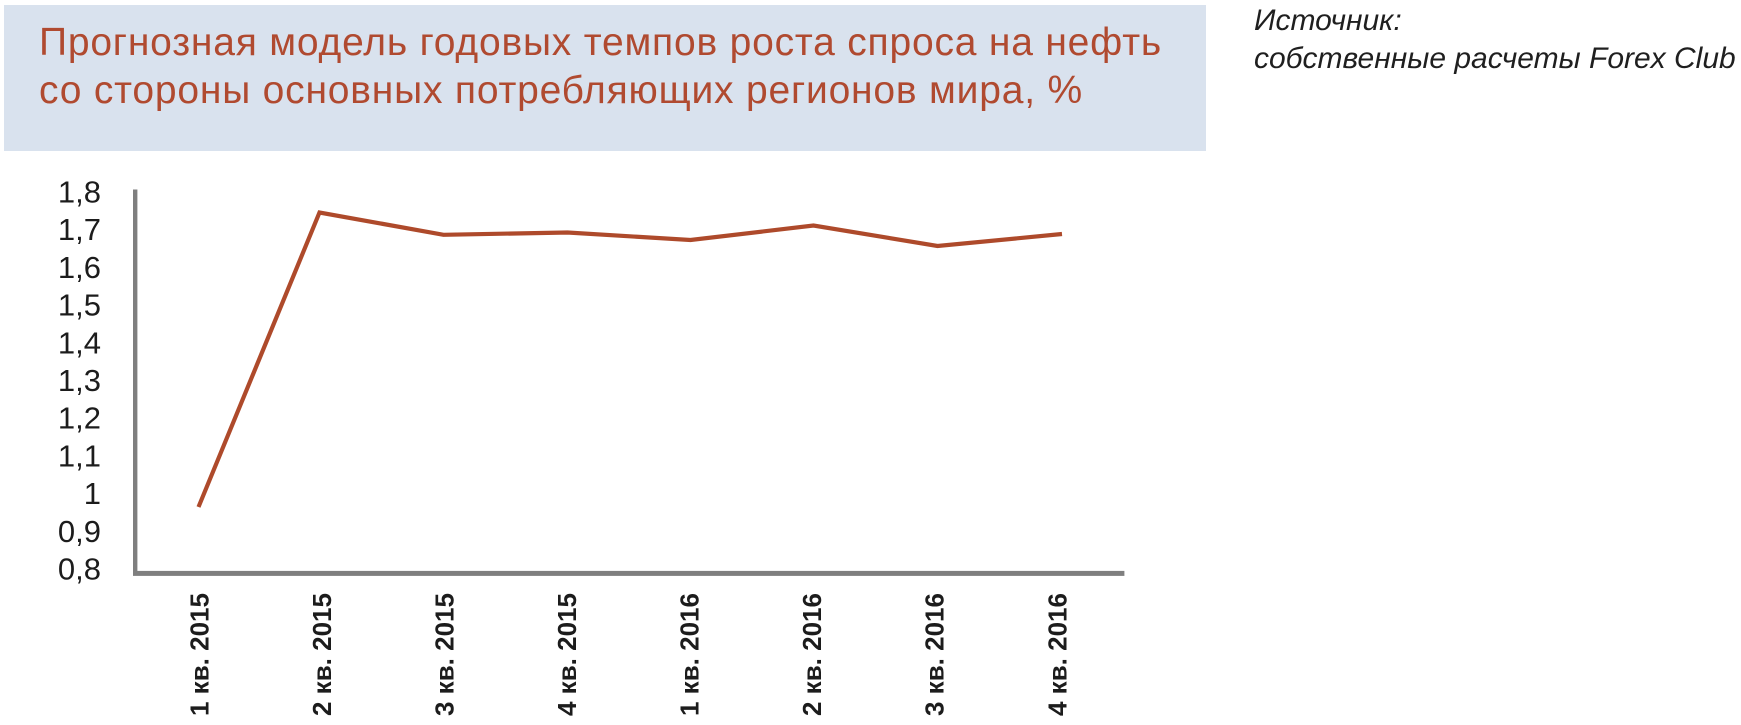  I want to click on svg-text: 1,1, so click(79, 455).